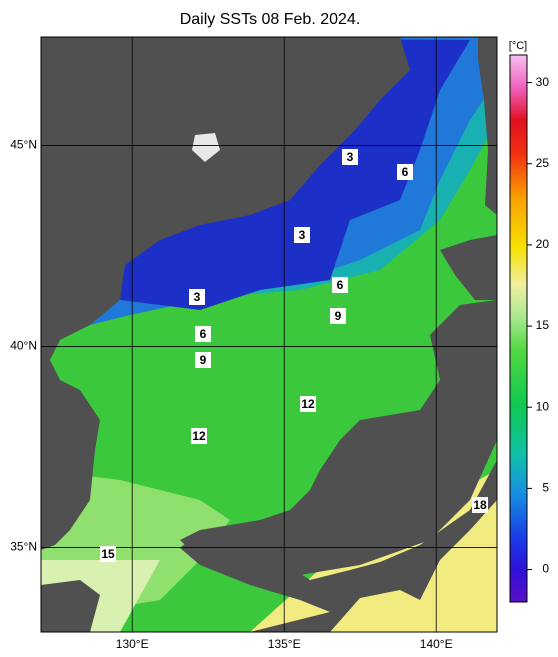 This screenshot has height=657, width=558. Describe the element at coordinates (132, 644) in the screenshot. I see `x-tick-label: 130°E` at that location.